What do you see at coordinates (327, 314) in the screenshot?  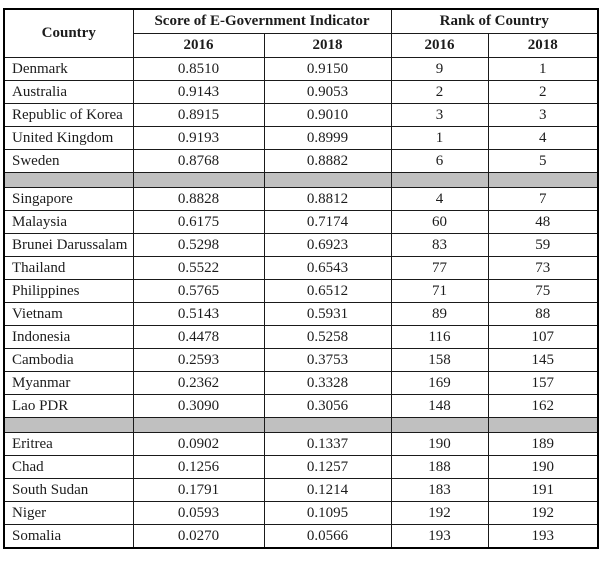 I see `score-2018-cell: 0.5931` at bounding box center [327, 314].